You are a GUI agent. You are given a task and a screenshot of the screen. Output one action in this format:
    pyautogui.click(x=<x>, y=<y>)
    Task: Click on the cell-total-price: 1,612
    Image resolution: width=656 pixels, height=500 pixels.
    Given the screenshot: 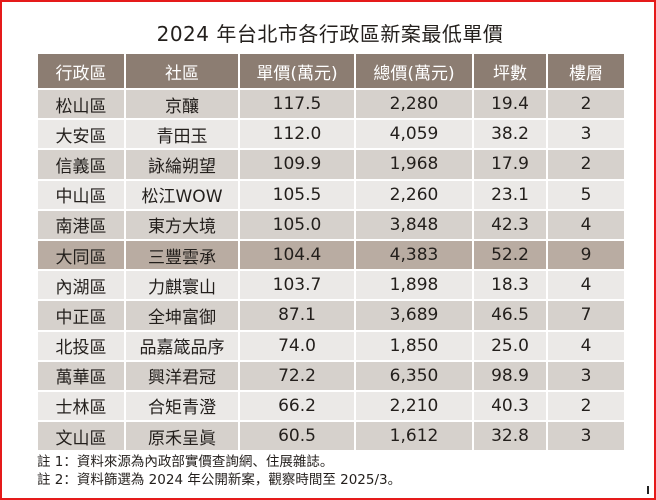 What is the action you would take?
    pyautogui.click(x=414, y=436)
    